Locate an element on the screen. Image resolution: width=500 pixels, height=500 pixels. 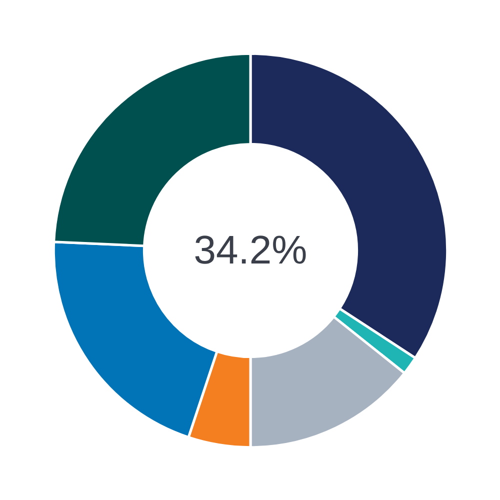
text: 34.2% is located at coordinates (251, 250).